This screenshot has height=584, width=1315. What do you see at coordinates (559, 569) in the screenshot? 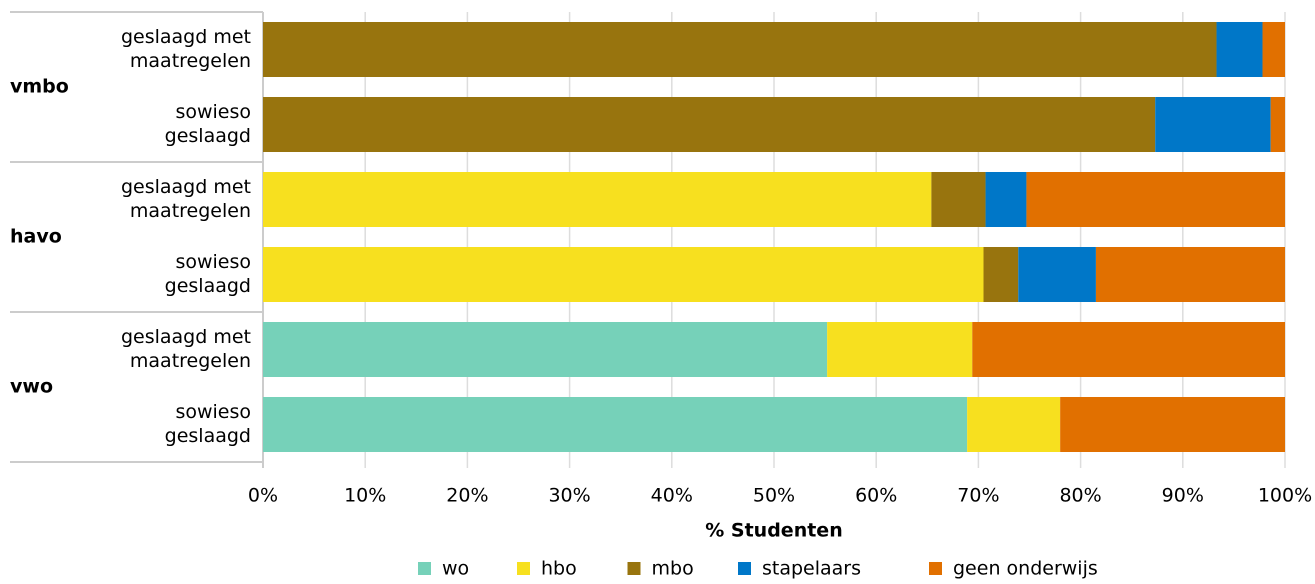
I see `legend-label: hbo` at bounding box center [559, 569].